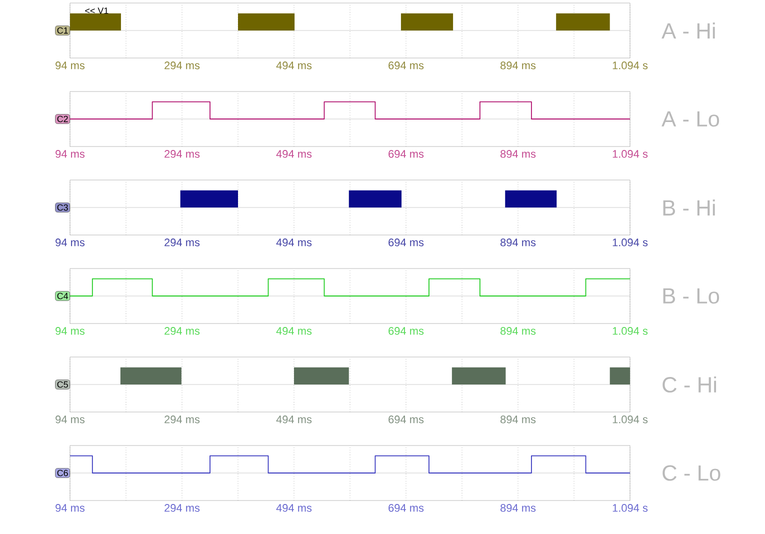 This screenshot has width=765, height=534. I want to click on y2-axis-title: B - Lo, so click(691, 296).